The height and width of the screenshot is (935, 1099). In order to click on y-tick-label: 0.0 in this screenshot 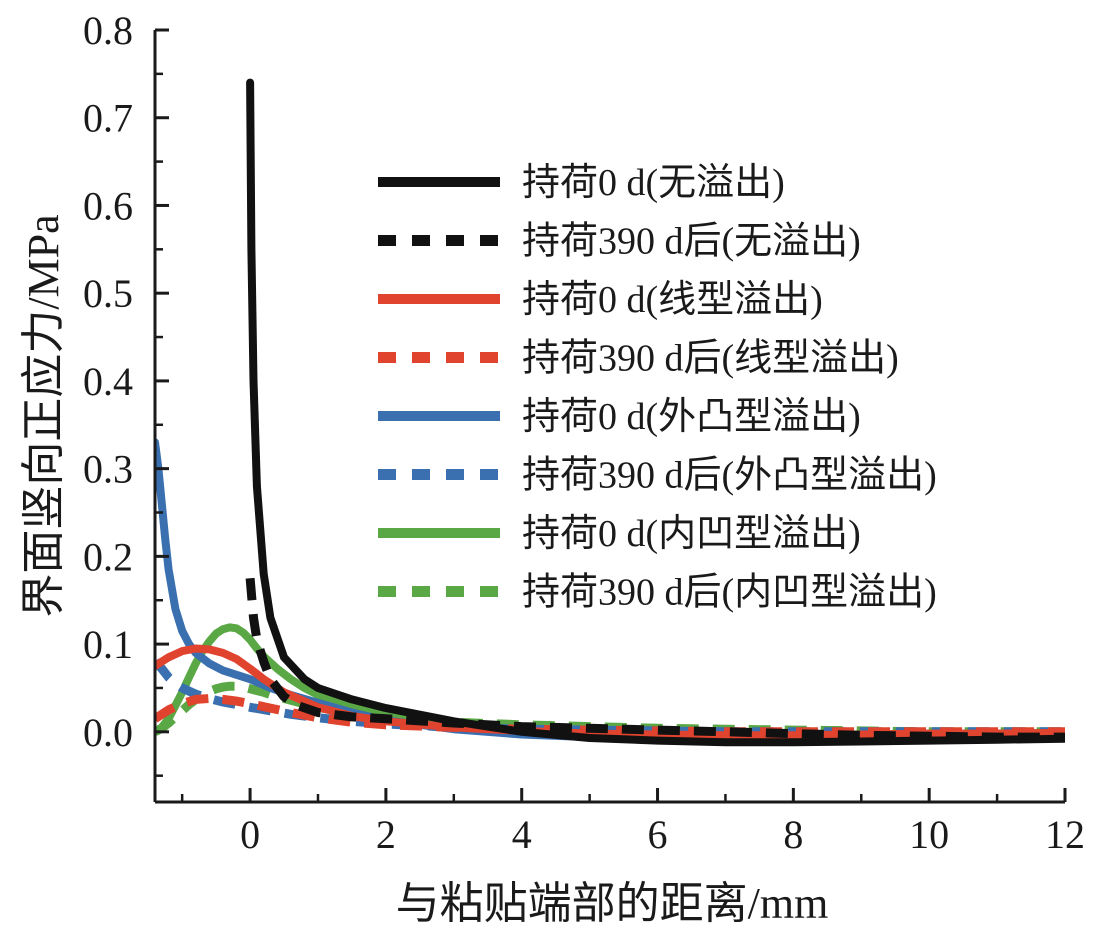, I will do `click(108, 732)`.